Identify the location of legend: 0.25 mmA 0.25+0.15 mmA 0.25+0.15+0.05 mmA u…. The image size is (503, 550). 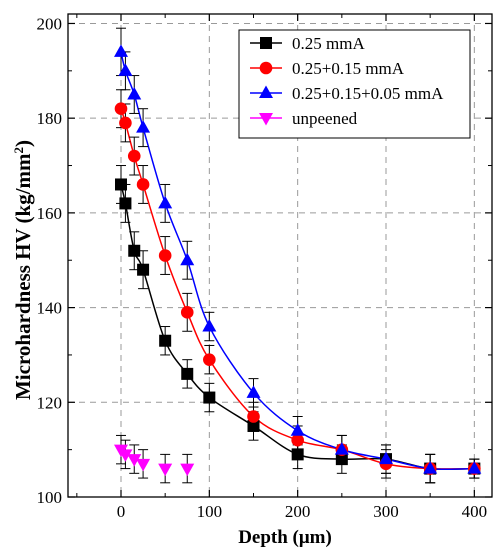
(354, 84).